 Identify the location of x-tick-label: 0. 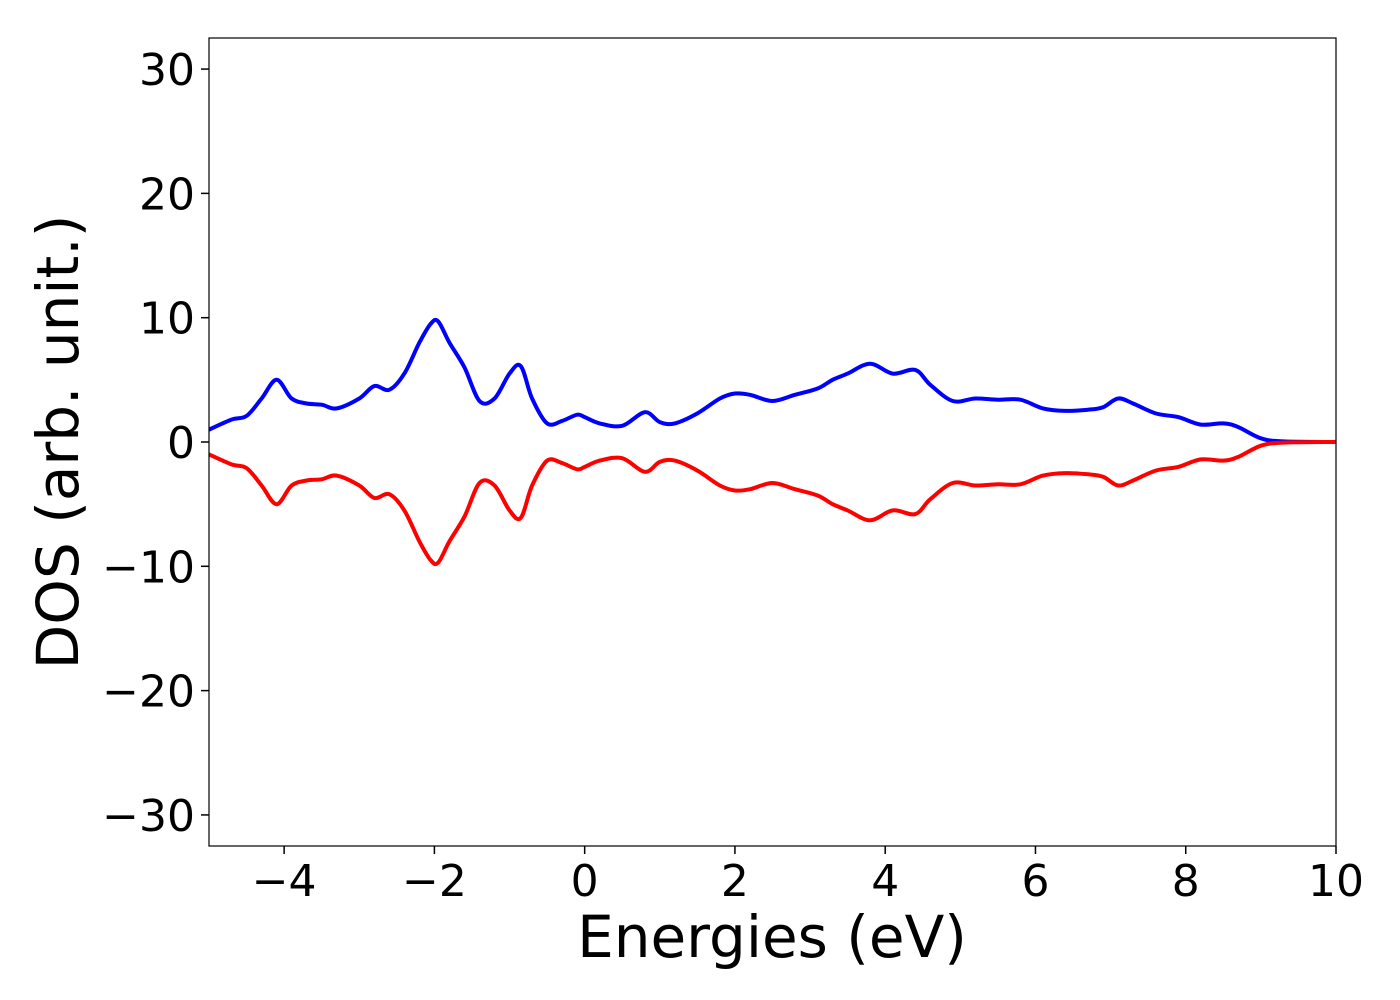
(585, 881).